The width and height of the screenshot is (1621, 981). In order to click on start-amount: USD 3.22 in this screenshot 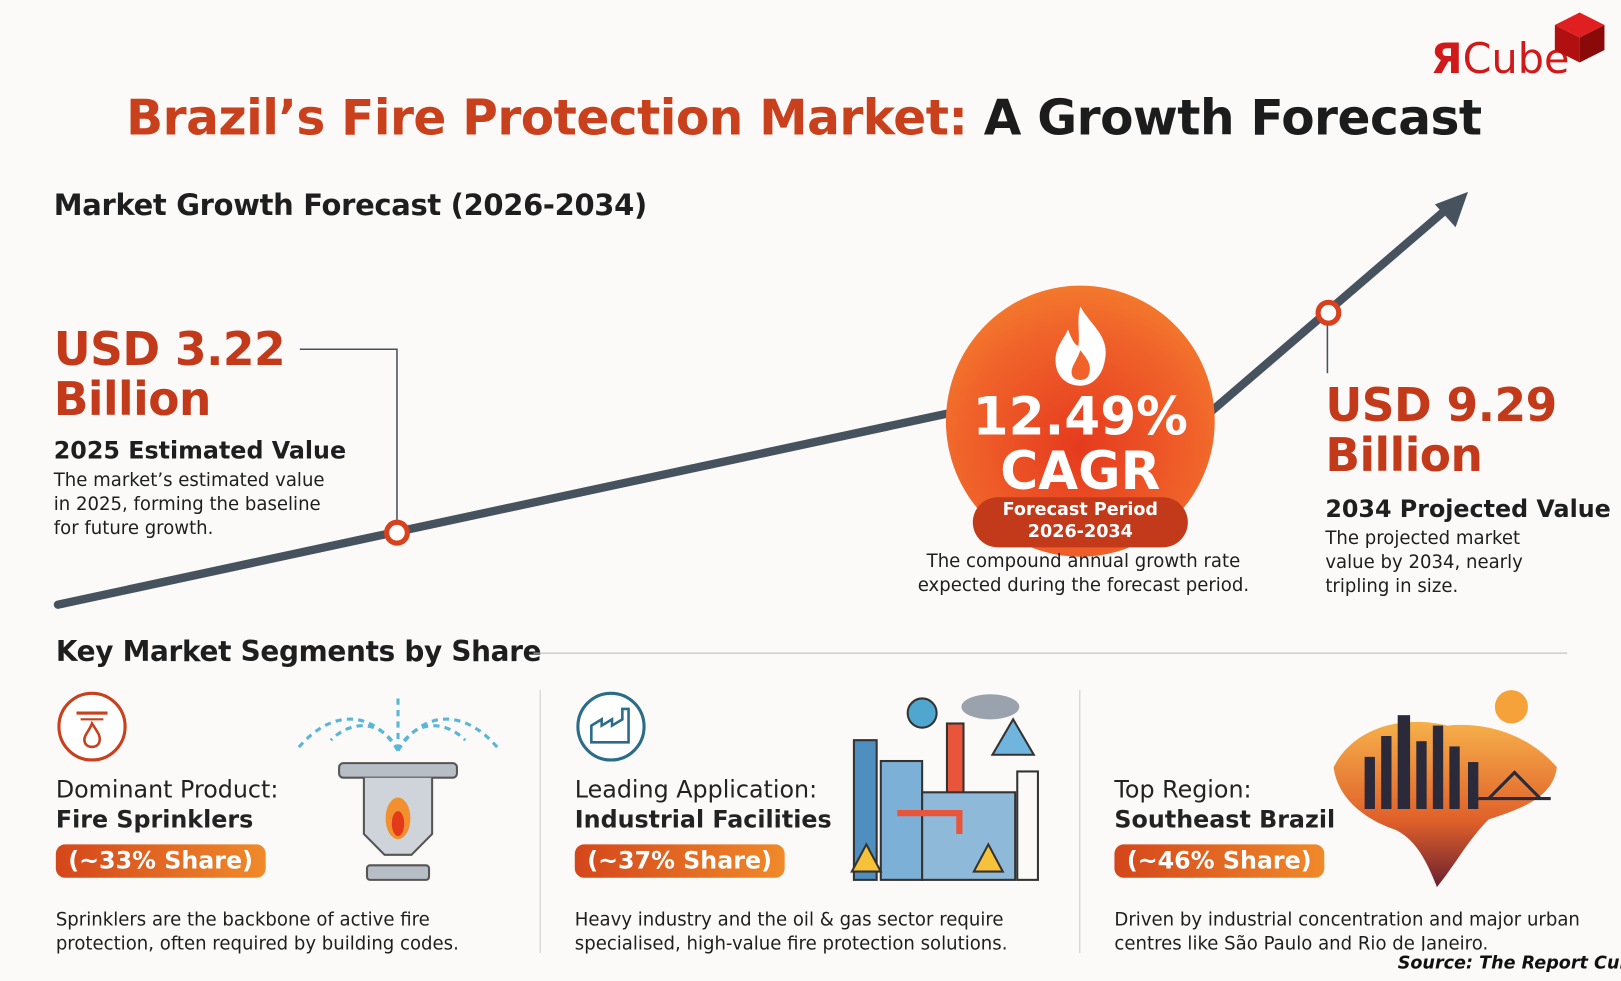, I will do `click(169, 350)`.